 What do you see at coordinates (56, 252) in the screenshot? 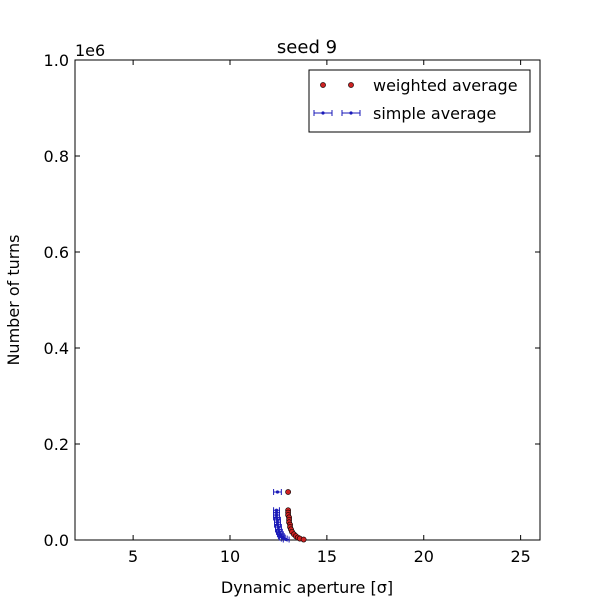
I see `y-tick-label: 0.6` at bounding box center [56, 252].